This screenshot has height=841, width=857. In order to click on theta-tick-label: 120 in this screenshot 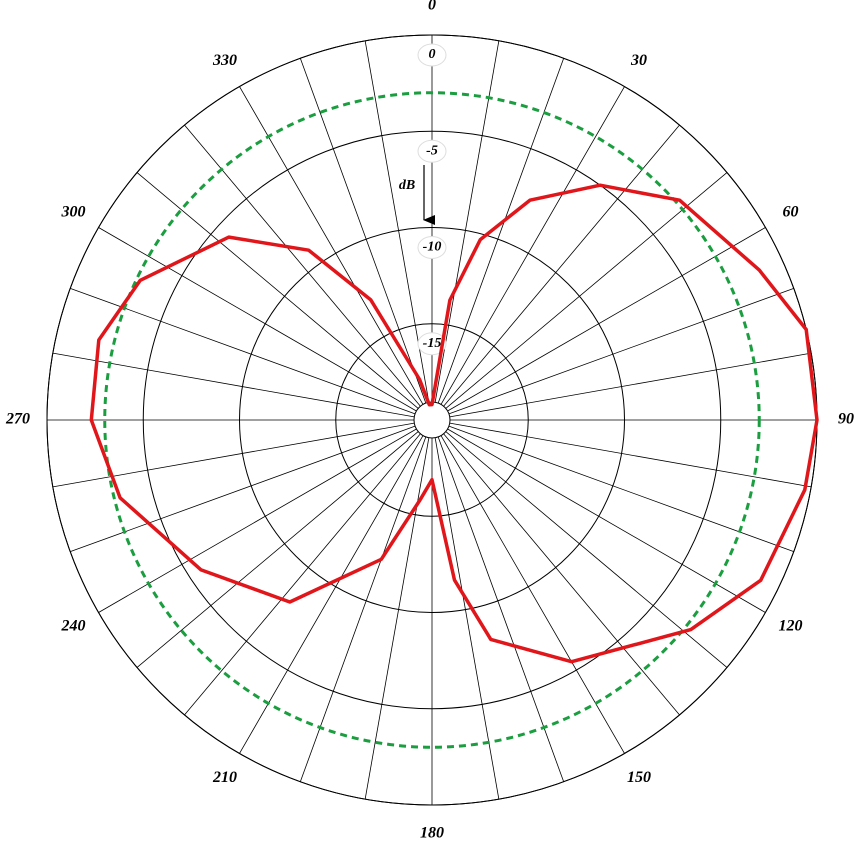, I will do `click(791, 626)`.